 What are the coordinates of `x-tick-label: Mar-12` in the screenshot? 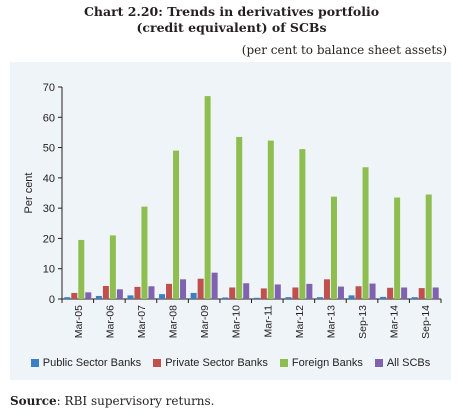 It's located at (300, 321).